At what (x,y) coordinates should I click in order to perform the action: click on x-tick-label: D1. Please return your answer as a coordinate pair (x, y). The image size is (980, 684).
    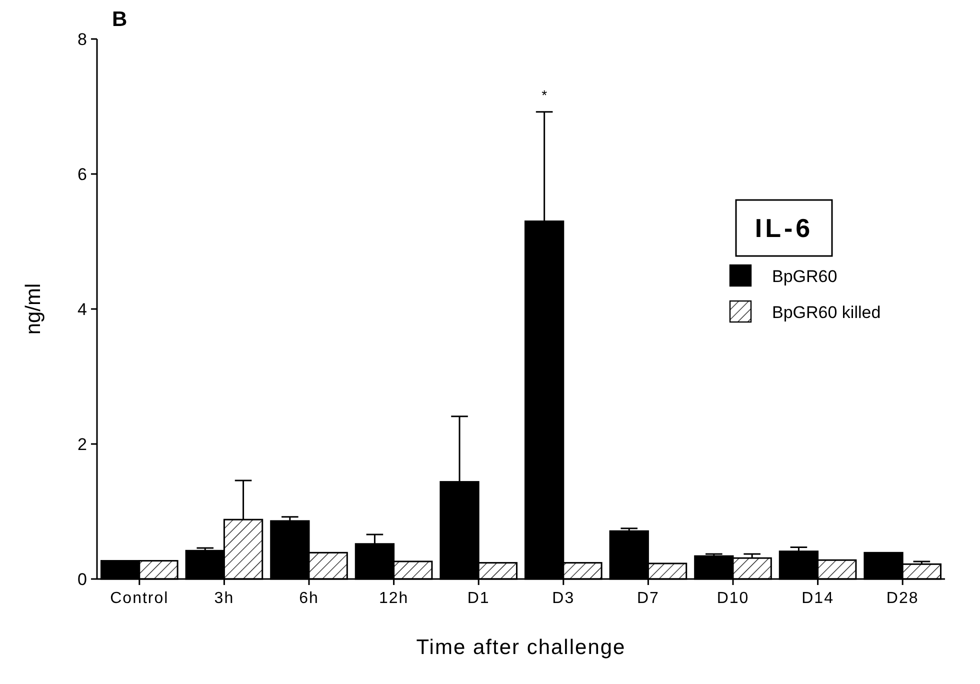
    Looking at the image, I should click on (478, 598).